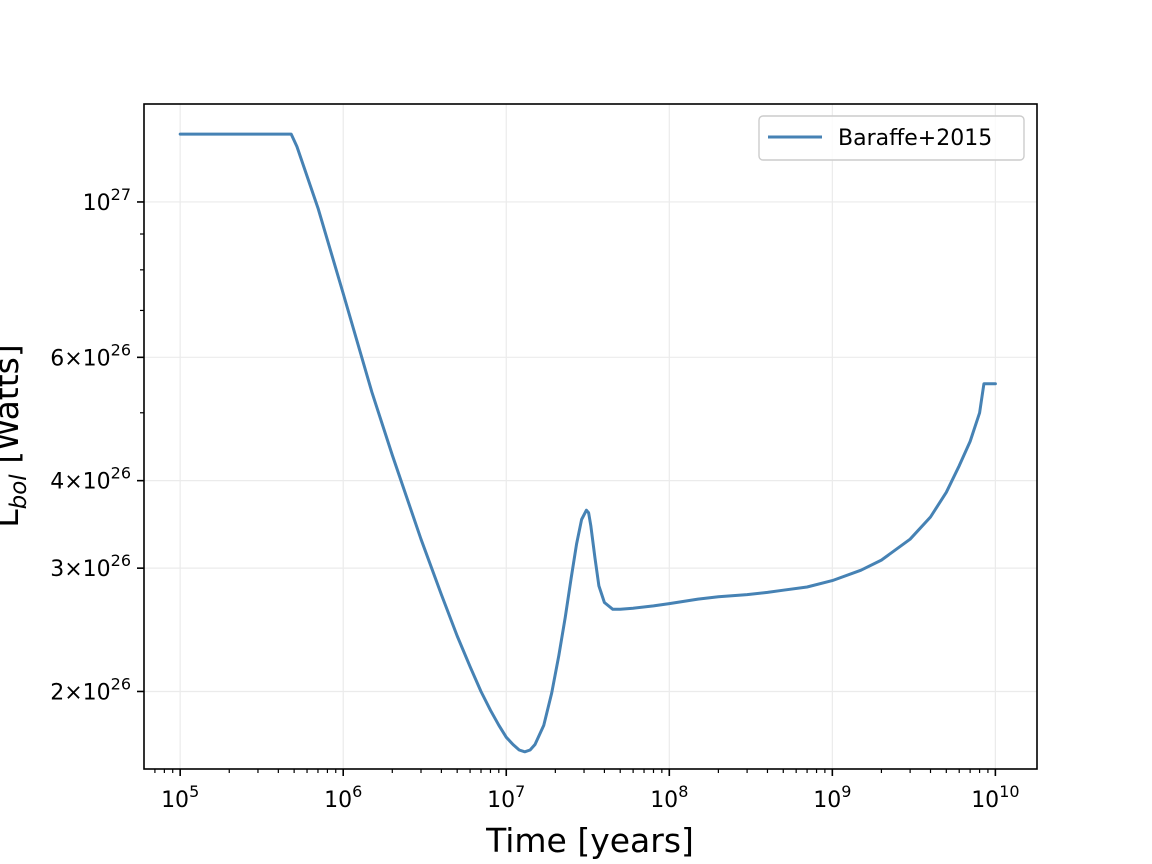 Image resolution: width=1152 pixels, height=864 pixels. Describe the element at coordinates (683, 791) in the screenshot. I see `x-tick-exponent: 8` at that location.